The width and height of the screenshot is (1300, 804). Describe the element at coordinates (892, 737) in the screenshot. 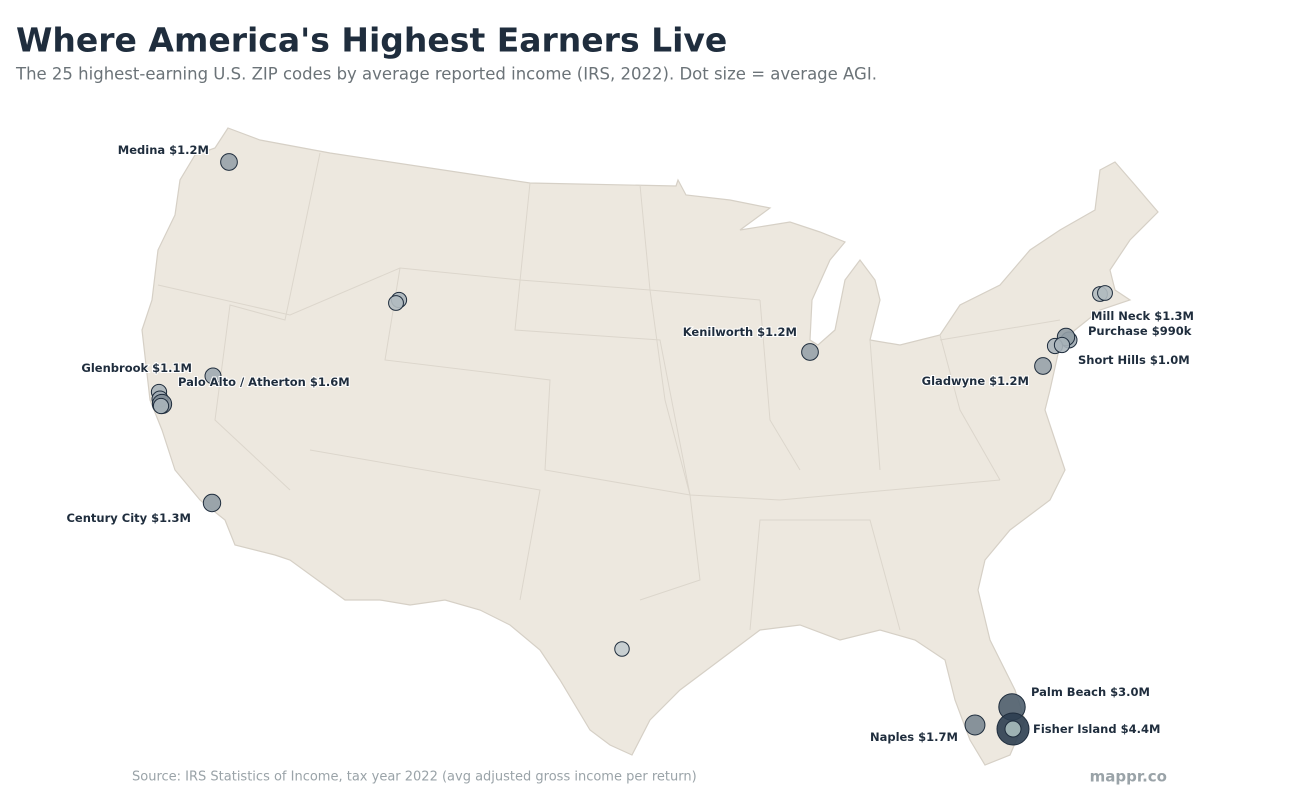

I see `zip-name: Naples` at that location.